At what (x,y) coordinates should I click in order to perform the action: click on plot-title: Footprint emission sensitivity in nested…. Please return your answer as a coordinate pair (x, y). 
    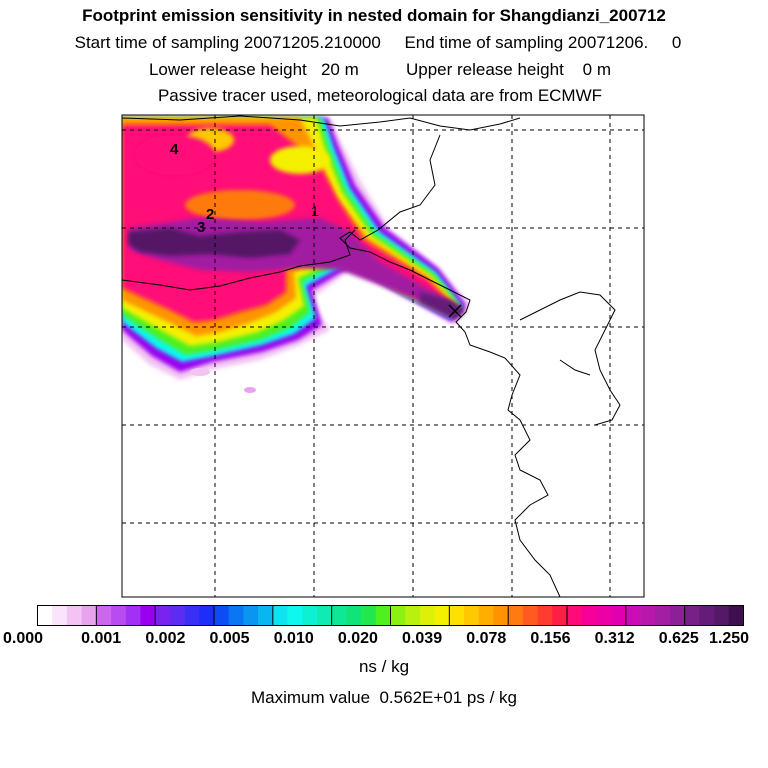
    Looking at the image, I should click on (374, 15).